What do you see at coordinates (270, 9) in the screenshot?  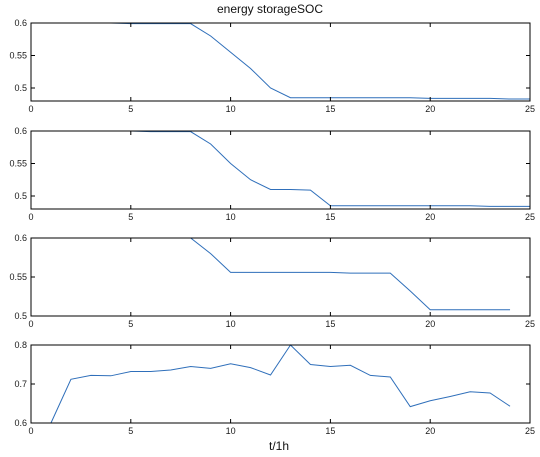 I see `figure-title: energy storageSOC` at bounding box center [270, 9].